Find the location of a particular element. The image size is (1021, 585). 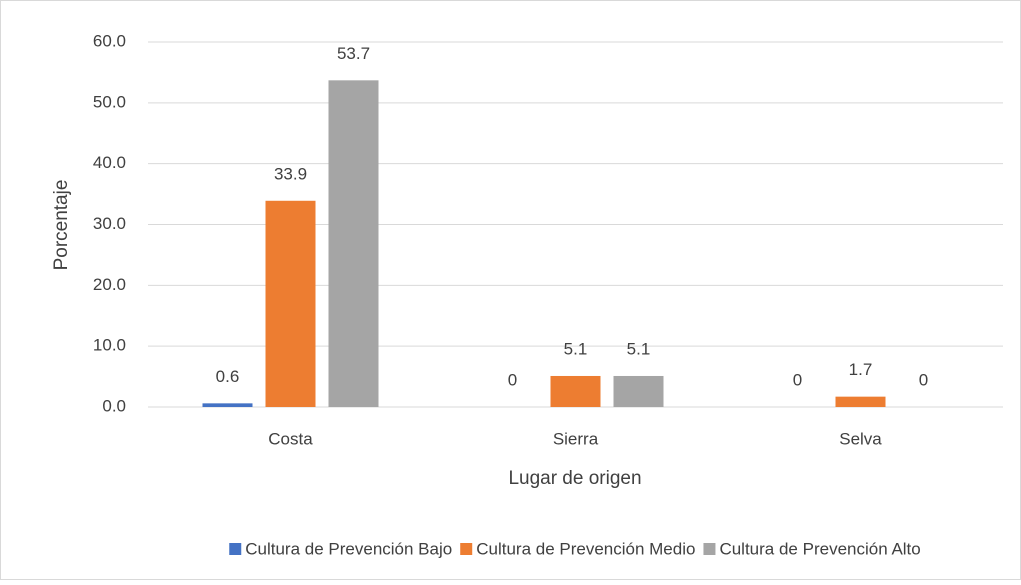

data-label: 0.6 is located at coordinates (228, 376).